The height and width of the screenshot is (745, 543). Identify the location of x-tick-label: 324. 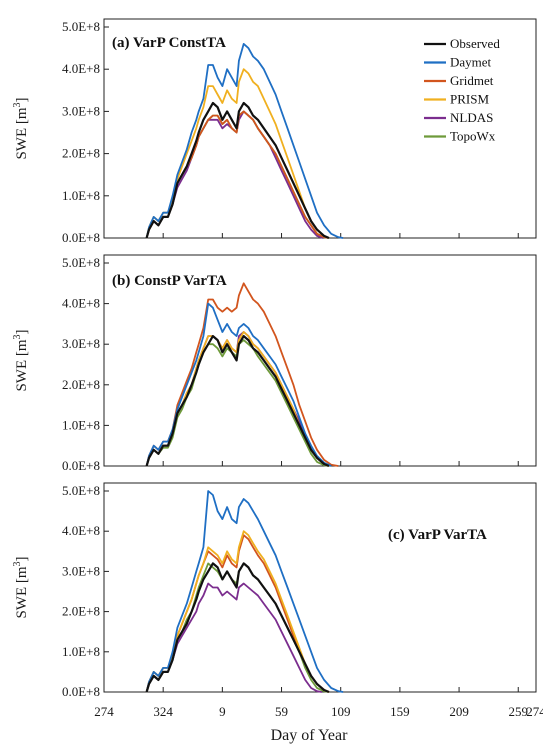
(163, 711).